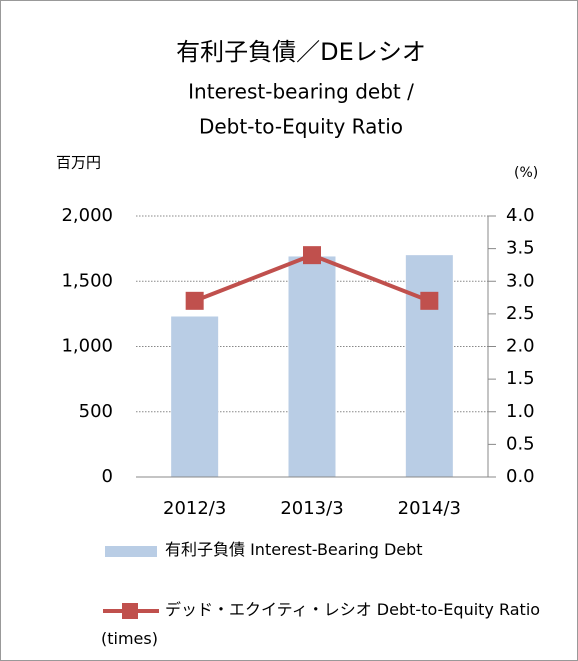 The width and height of the screenshot is (578, 661). Describe the element at coordinates (520, 378) in the screenshot. I see `y2-tick-label: 1.5` at that location.